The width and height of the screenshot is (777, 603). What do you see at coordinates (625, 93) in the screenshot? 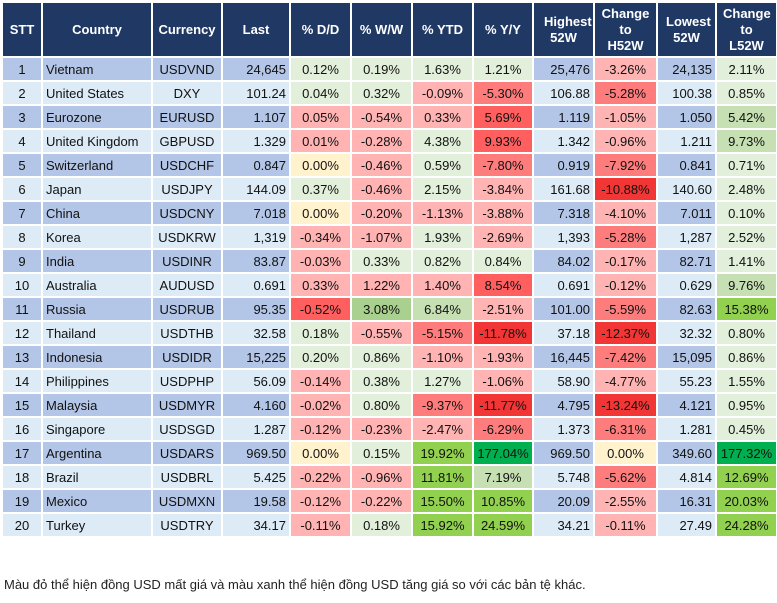
I see `change-h52w-cell: -5.28%` at bounding box center [625, 93].